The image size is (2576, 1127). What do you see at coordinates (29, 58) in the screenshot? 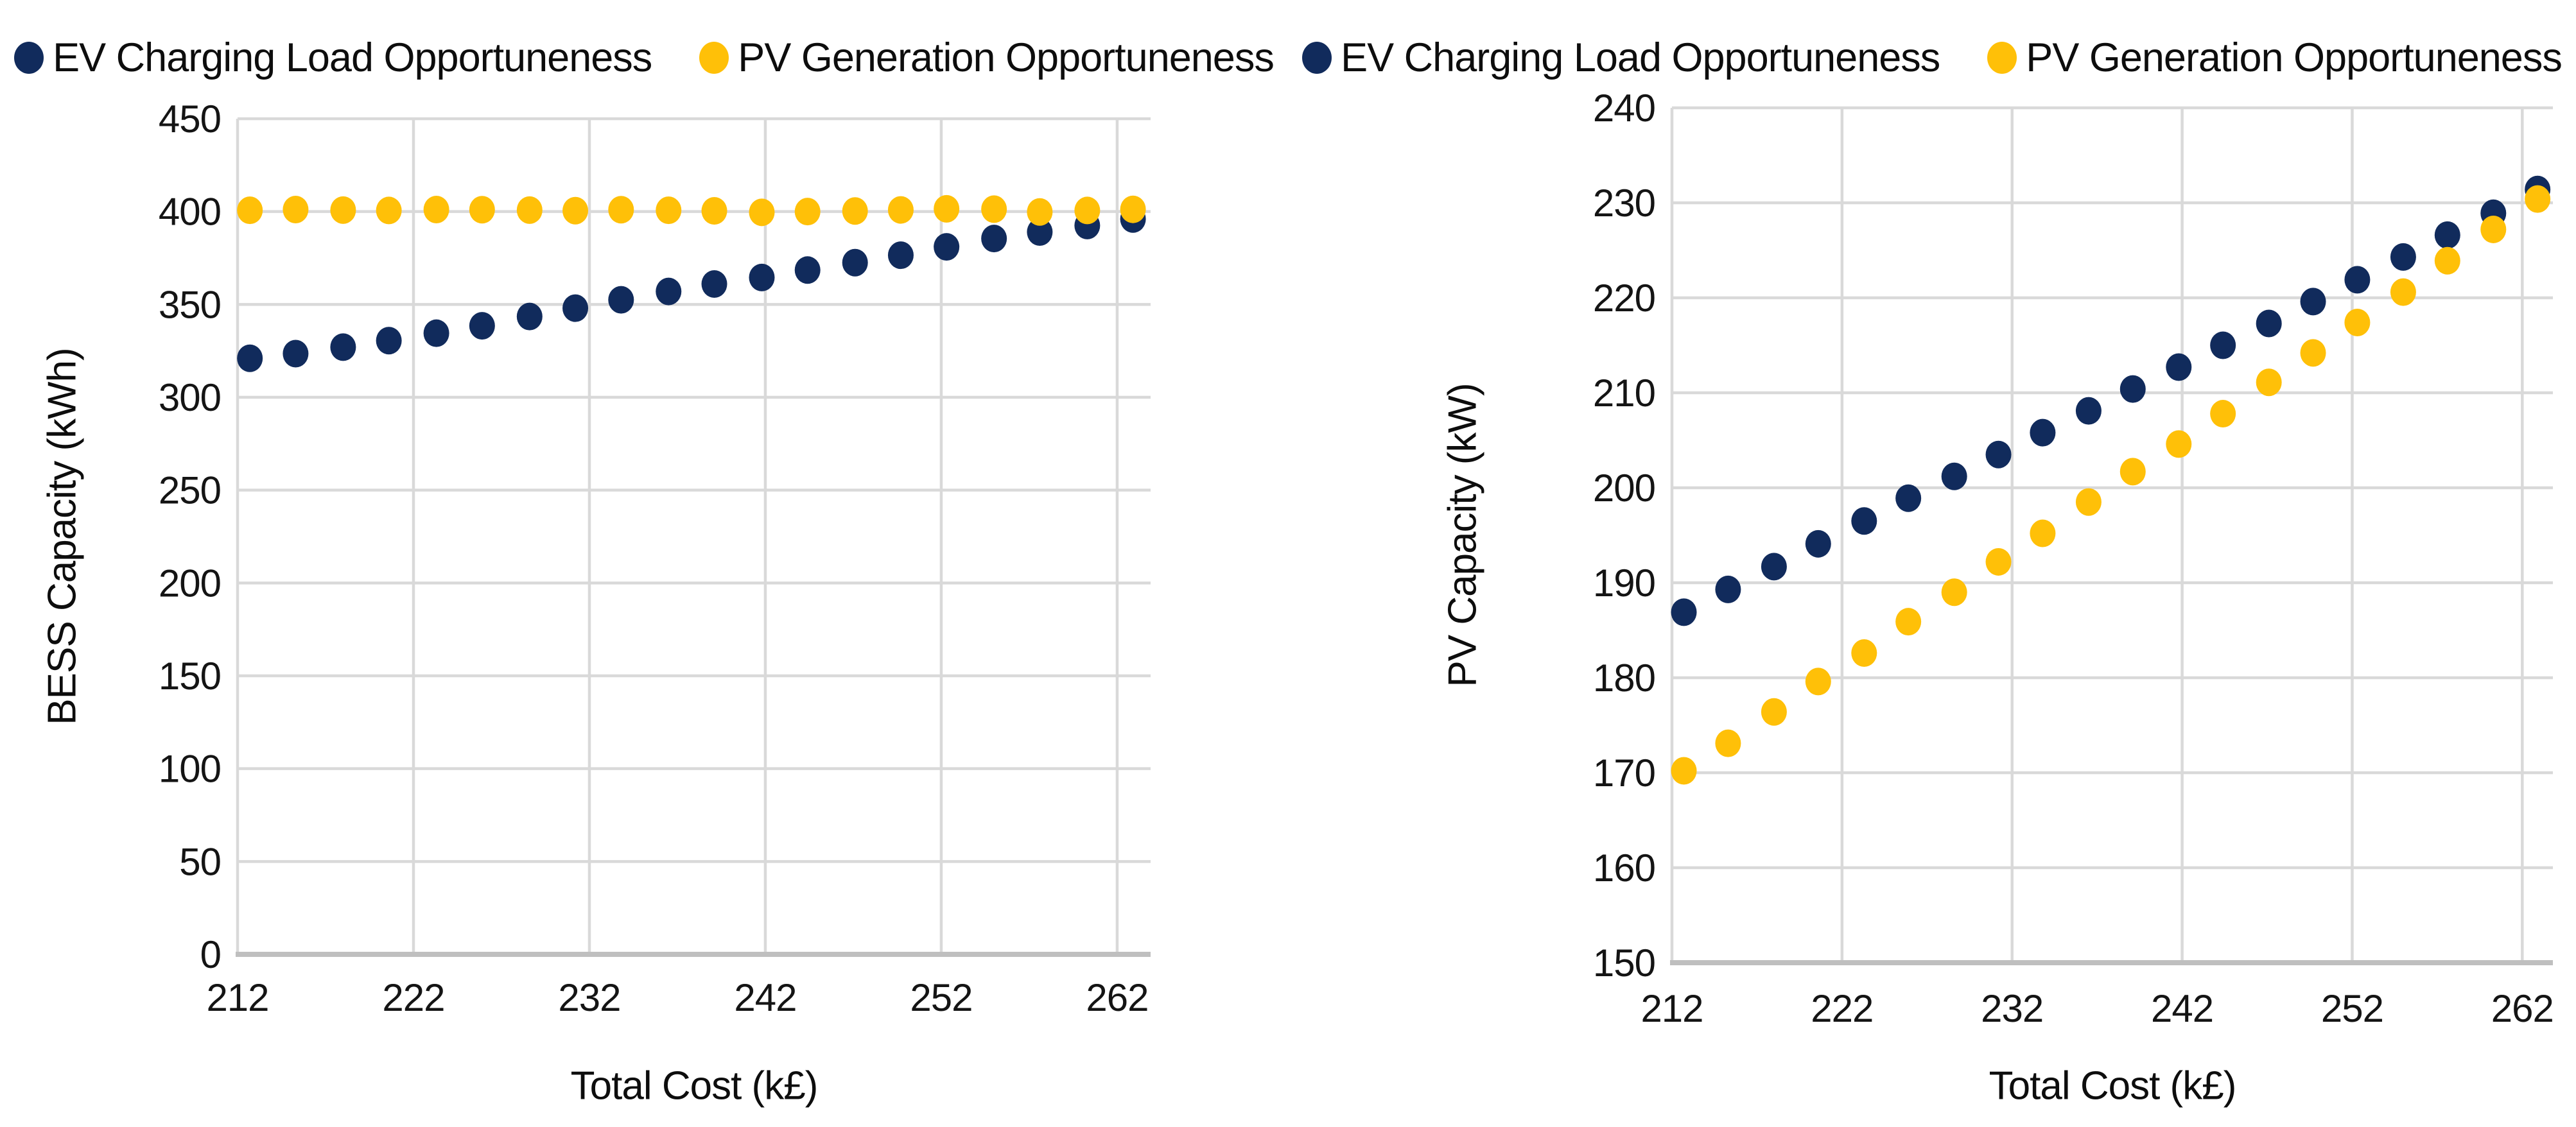
I see `legend-marker-ev-icon` at bounding box center [29, 58].